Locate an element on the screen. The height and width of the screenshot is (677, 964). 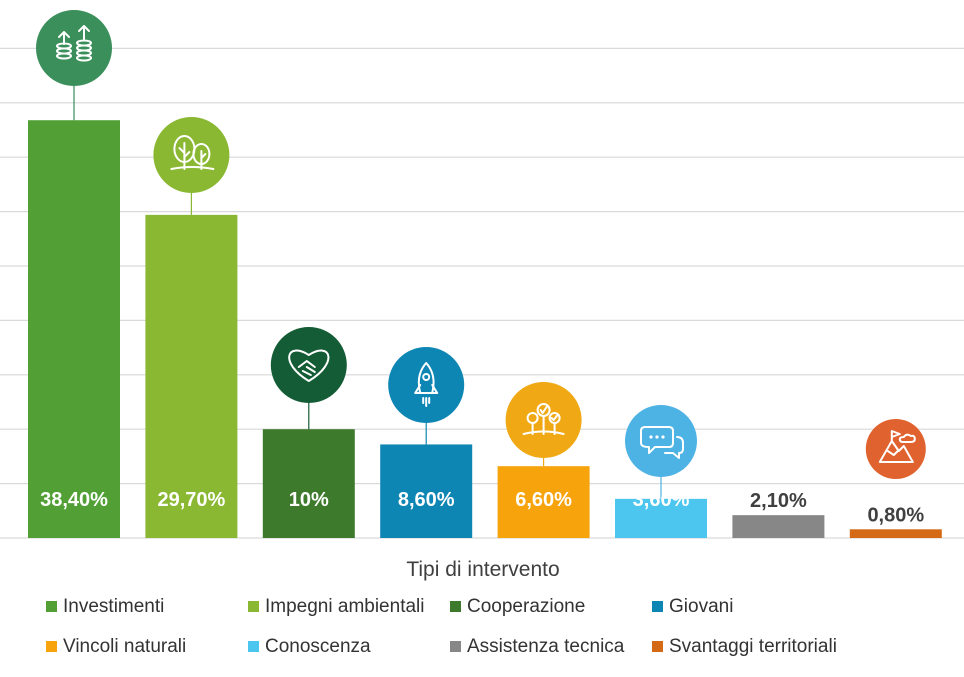
legend-label: Giovani is located at coordinates (701, 606).